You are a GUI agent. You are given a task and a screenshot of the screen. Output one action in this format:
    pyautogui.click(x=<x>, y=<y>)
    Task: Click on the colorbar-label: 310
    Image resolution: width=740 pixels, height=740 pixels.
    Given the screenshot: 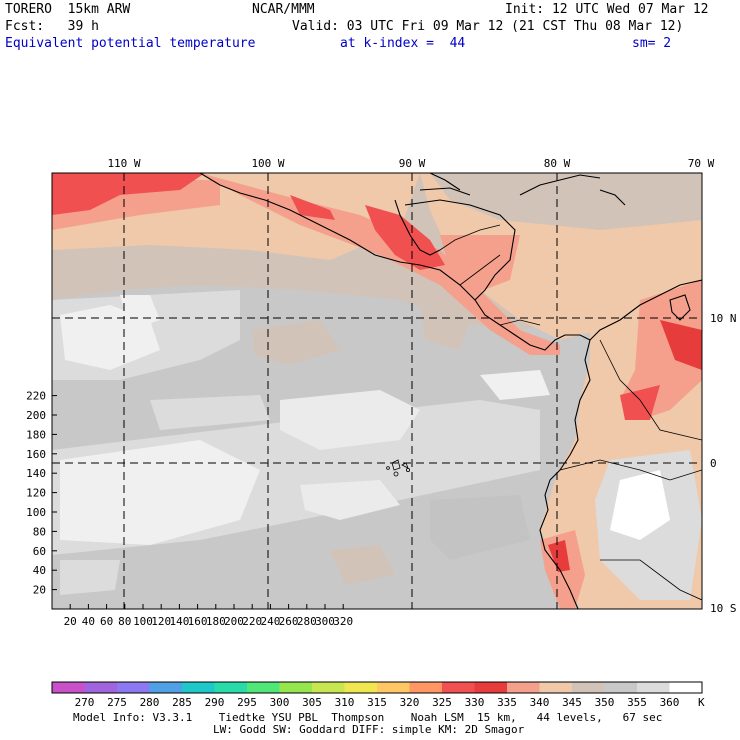 What is the action you would take?
    pyautogui.click(x=345, y=702)
    